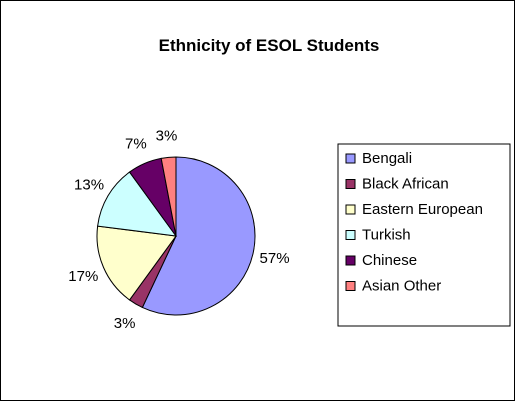 The width and height of the screenshot is (515, 402). I want to click on pie-slice-asian-other, so click(168, 196).